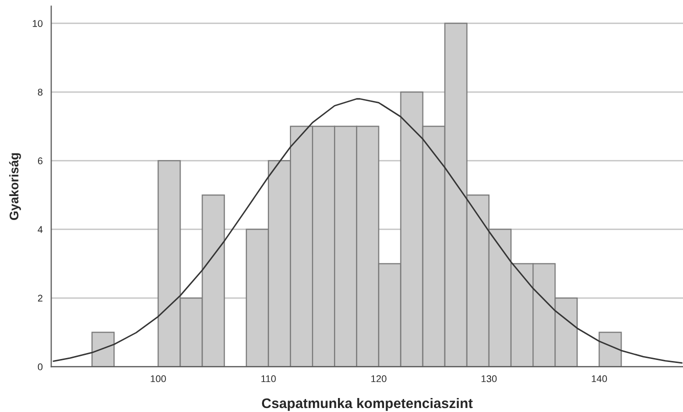 This screenshot has height=412, width=683. Describe the element at coordinates (40, 229) in the screenshot. I see `y-tick-label: 4` at that location.